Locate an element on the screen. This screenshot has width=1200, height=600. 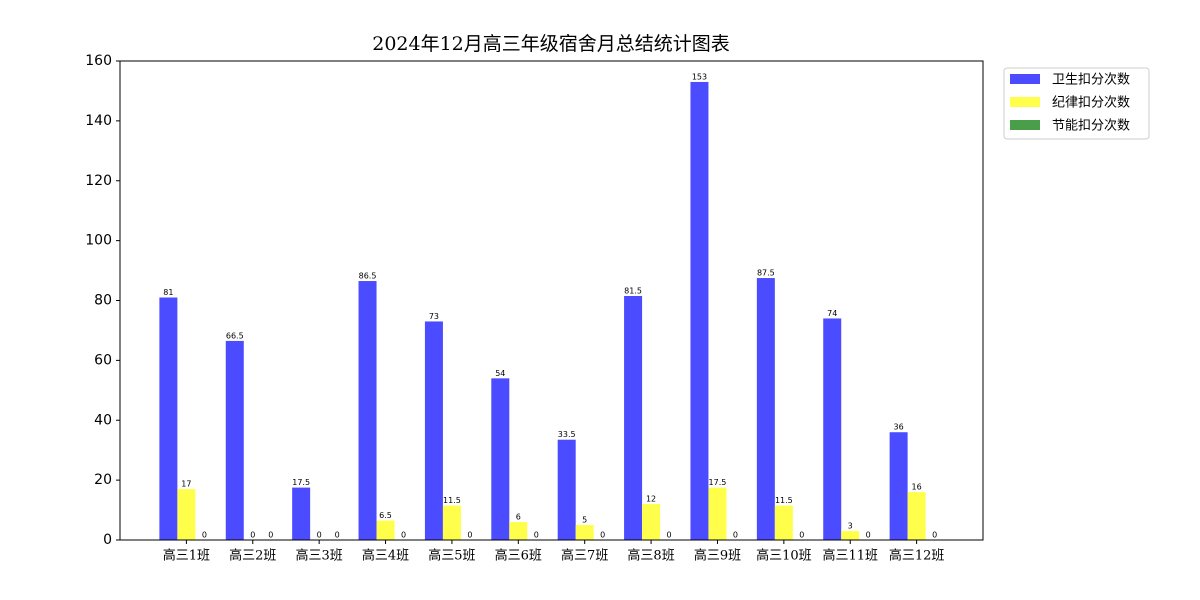
chart-title: 2024年12月高三年级宿舍月总结统计图表 is located at coordinates (551, 44).